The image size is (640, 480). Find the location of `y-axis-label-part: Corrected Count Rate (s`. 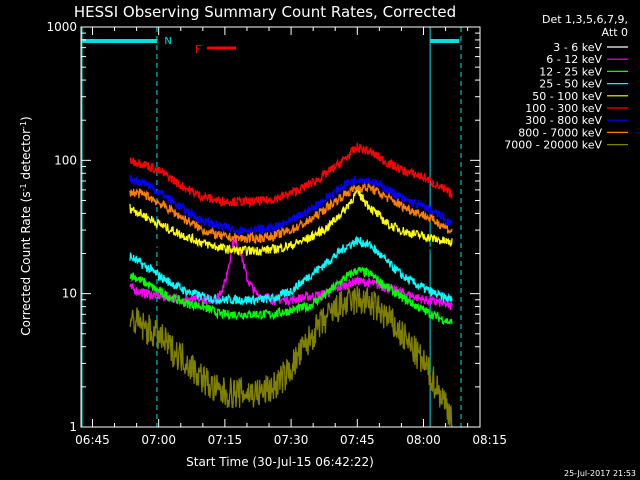

y-axis-label-part: Corrected Count Rate (s is located at coordinates (26, 263).